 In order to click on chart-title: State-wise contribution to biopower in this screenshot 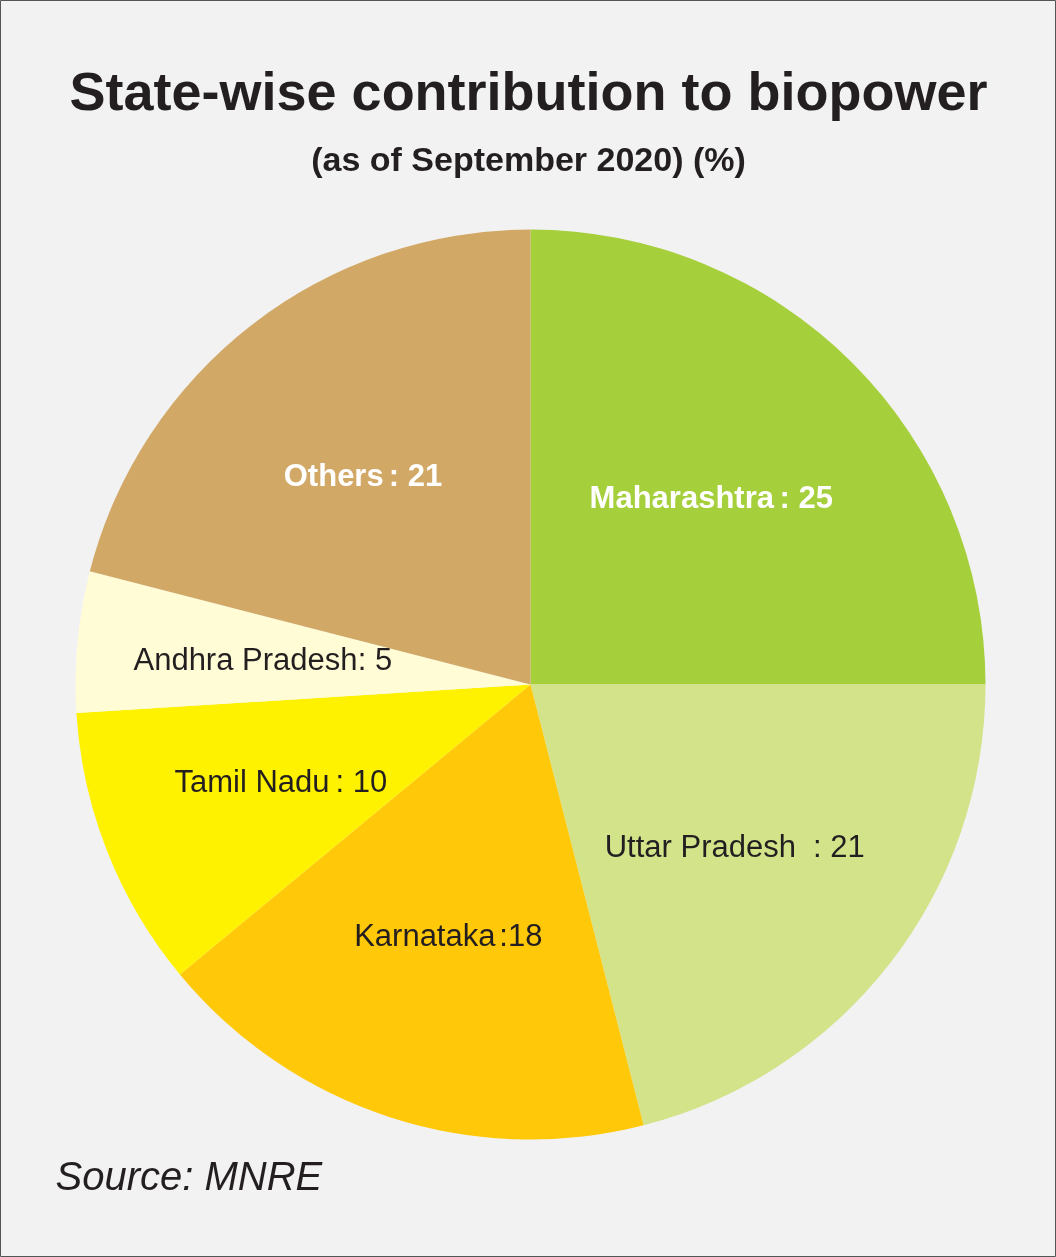, I will do `click(528, 90)`.